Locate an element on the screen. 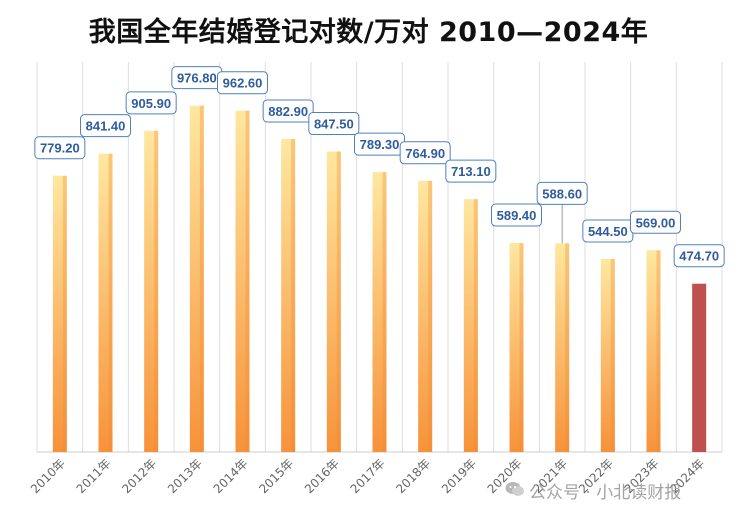 The image size is (737, 519). data-label-2010年: 779.20 is located at coordinates (60, 148).